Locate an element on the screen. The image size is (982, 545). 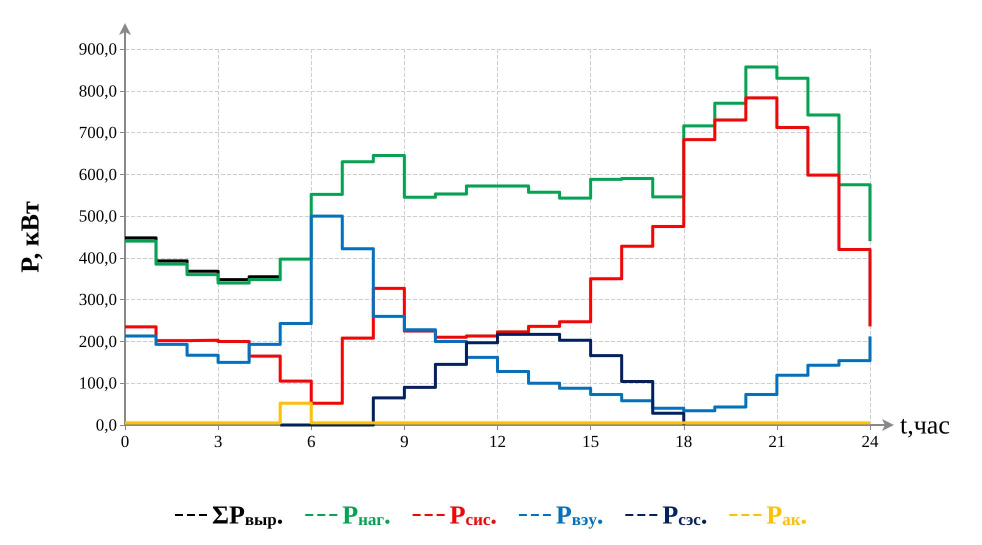
x-tick-label: 9 is located at coordinates (404, 441).